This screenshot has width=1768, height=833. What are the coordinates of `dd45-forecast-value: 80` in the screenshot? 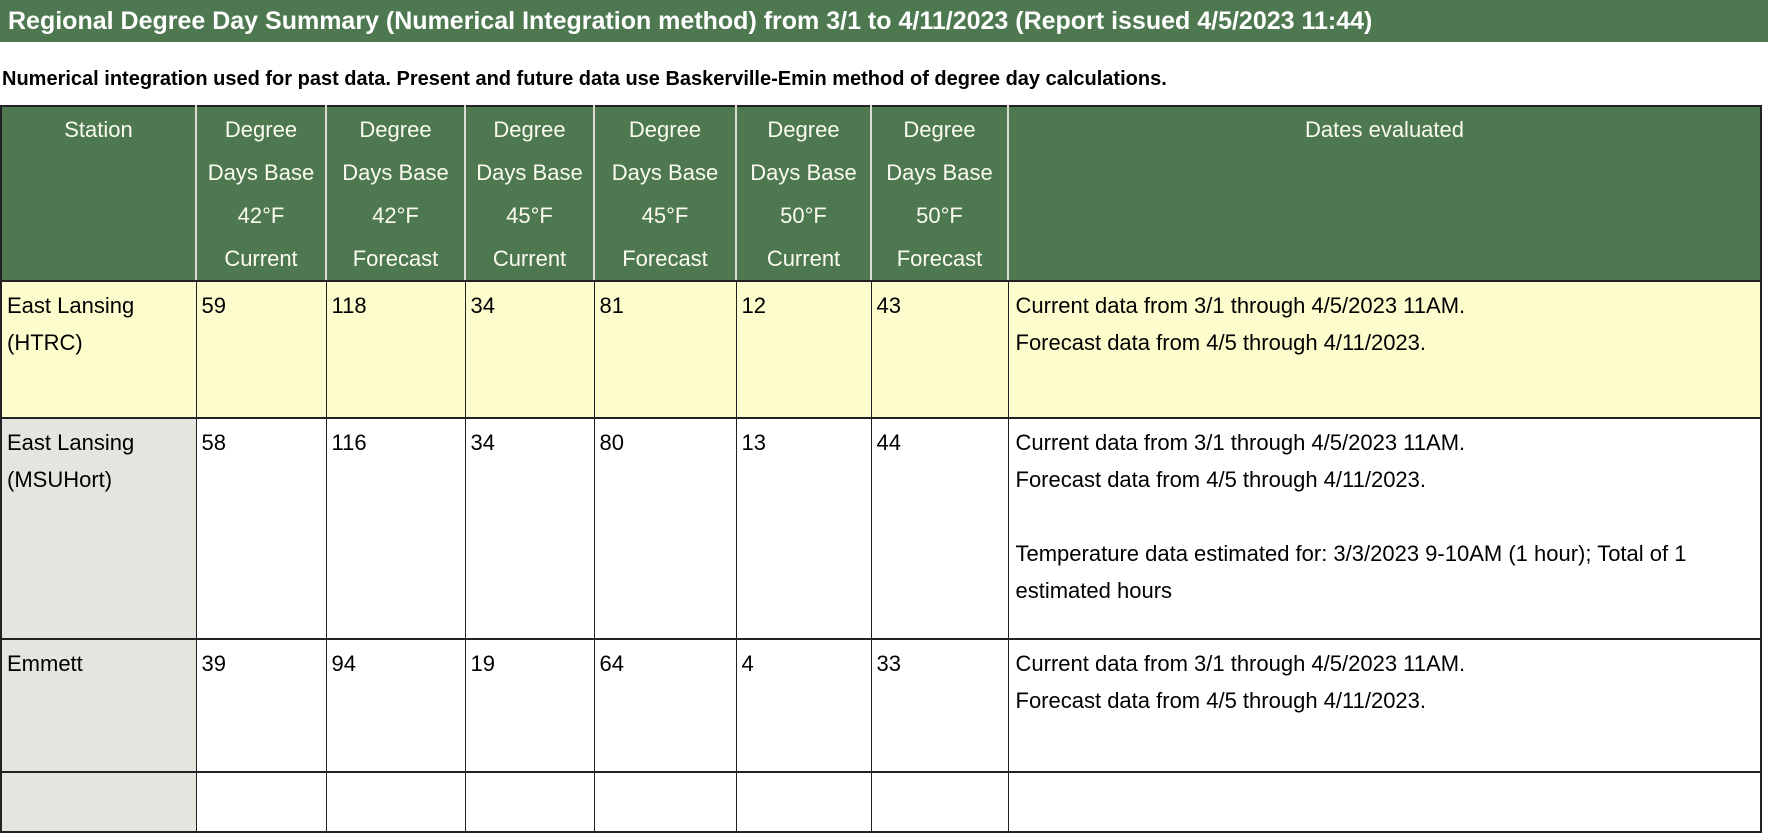 It's located at (665, 528).